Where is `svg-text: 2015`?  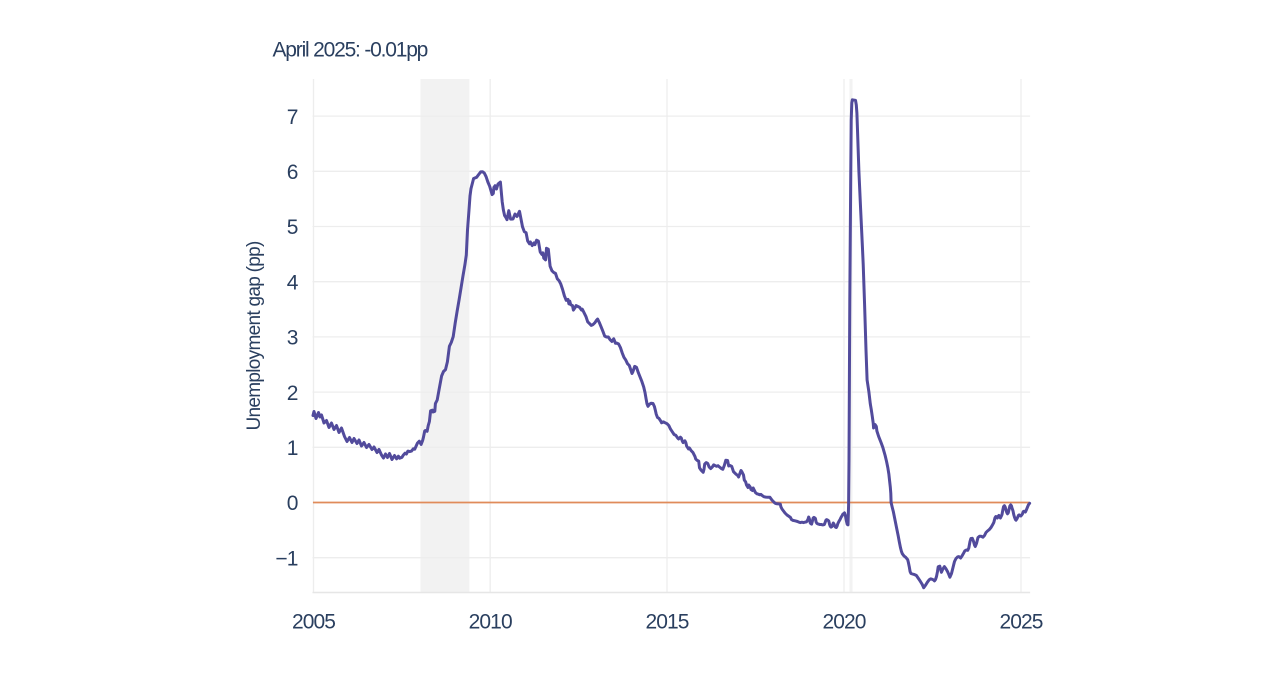
svg-text: 2015 is located at coordinates (666, 622).